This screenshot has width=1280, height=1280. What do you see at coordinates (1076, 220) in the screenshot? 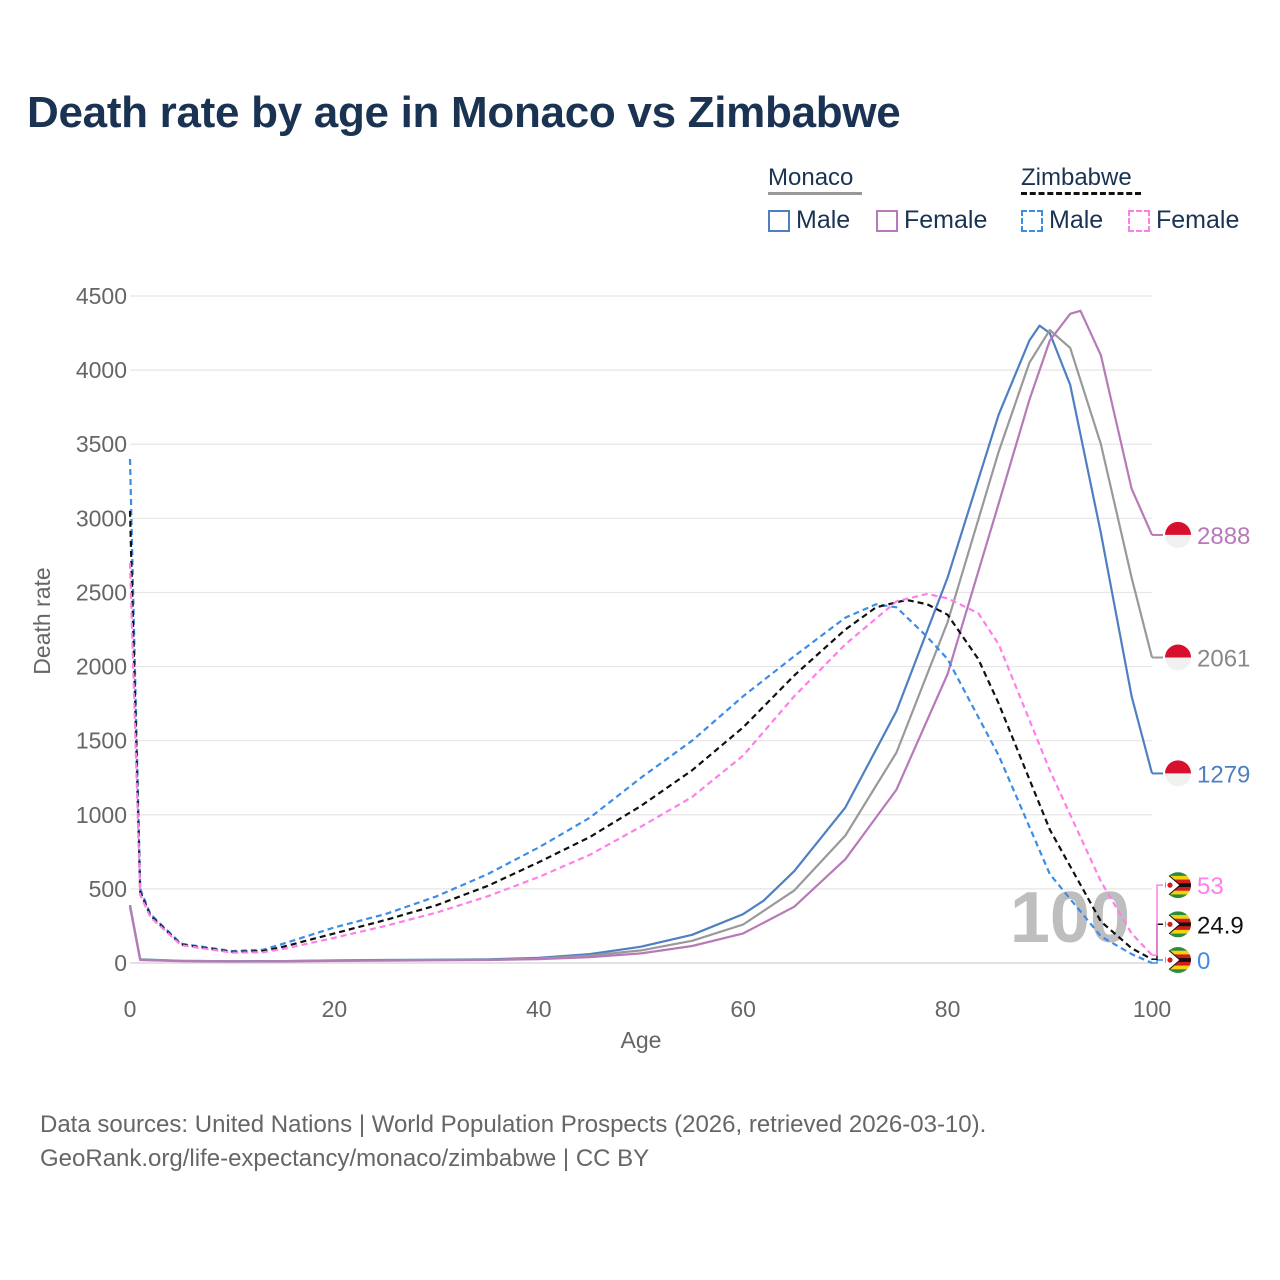
I see `legend-label-zimbabwe-male: Male` at bounding box center [1076, 220].